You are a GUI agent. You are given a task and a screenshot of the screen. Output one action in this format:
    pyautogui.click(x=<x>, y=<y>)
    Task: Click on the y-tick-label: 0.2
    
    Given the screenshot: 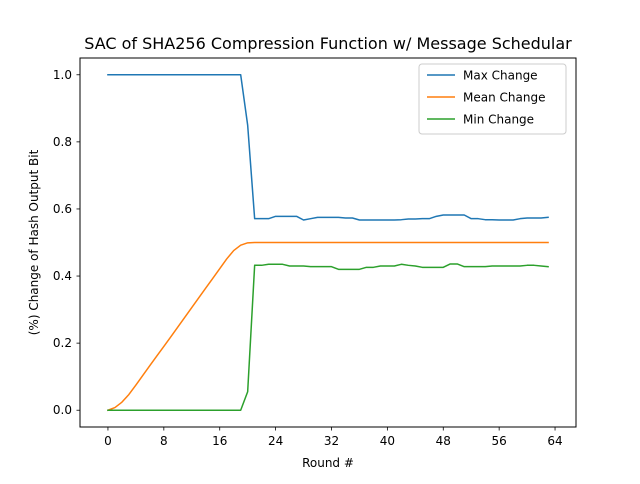 What is the action you would take?
    pyautogui.click(x=62, y=343)
    